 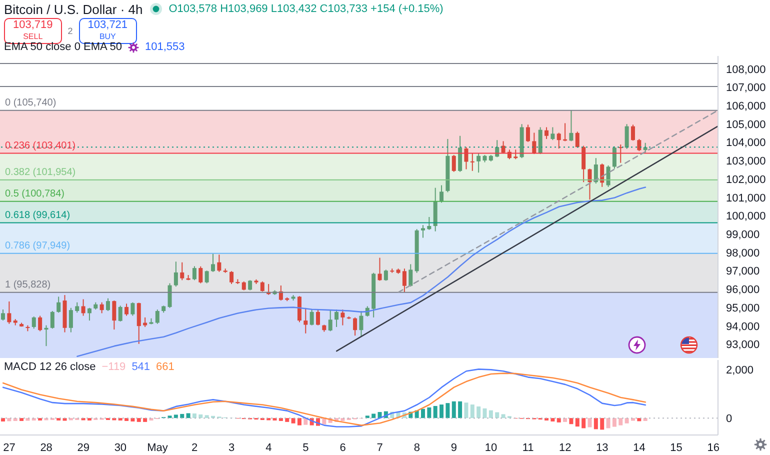 What do you see at coordinates (743, 234) in the screenshot?
I see `y-tick-label: 99,000` at bounding box center [743, 234].